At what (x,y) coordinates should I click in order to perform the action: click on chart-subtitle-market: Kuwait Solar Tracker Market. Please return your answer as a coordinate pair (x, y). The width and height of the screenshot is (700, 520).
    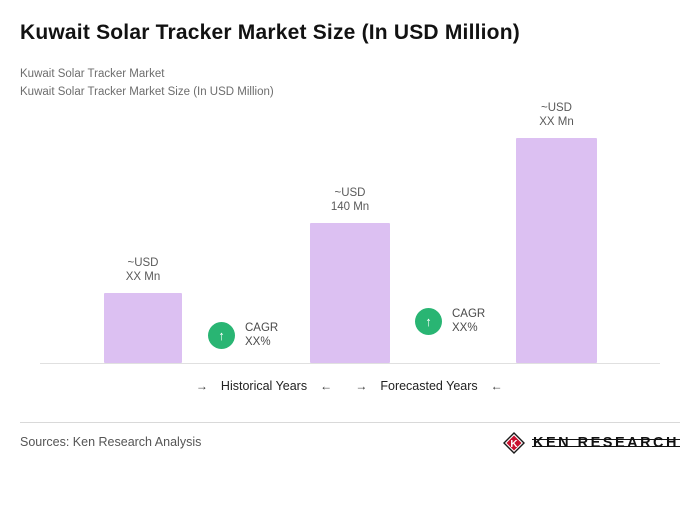
    Looking at the image, I should click on (92, 74).